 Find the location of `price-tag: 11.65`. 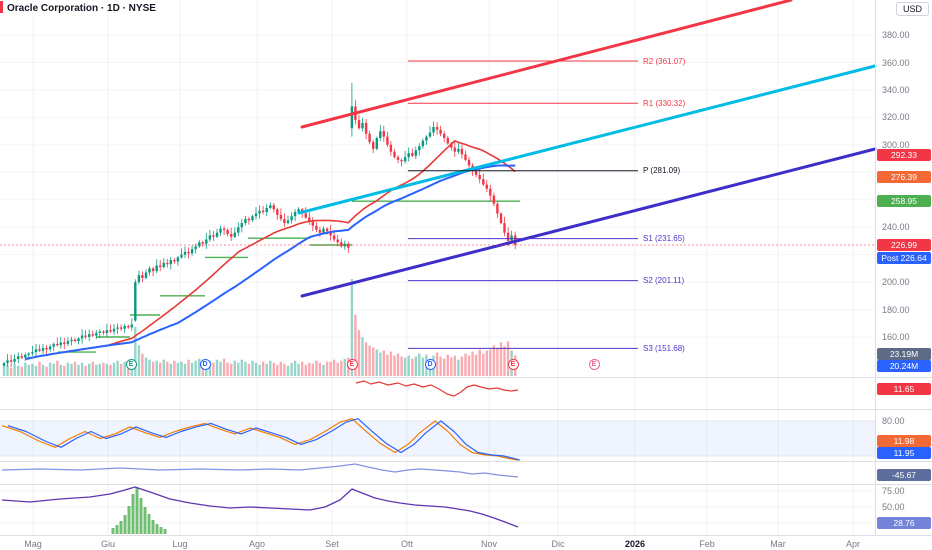

price-tag: 11.65 is located at coordinates (904, 389).